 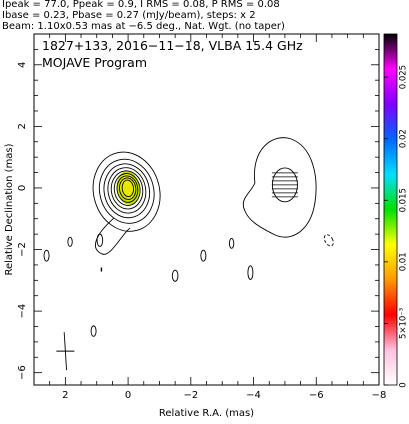 What do you see at coordinates (22, 126) in the screenshot?
I see `y-tick-label: 2` at bounding box center [22, 126].